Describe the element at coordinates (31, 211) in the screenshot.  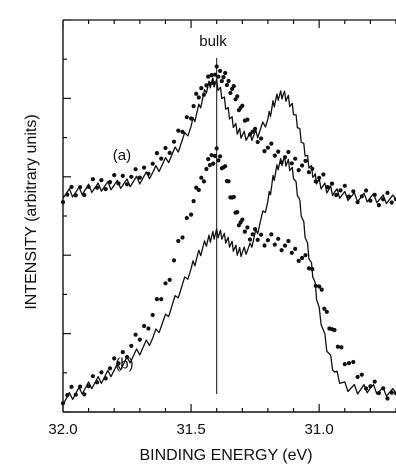
I see `y-axis-title: INTENSITY (arbitrary units)` at that location.